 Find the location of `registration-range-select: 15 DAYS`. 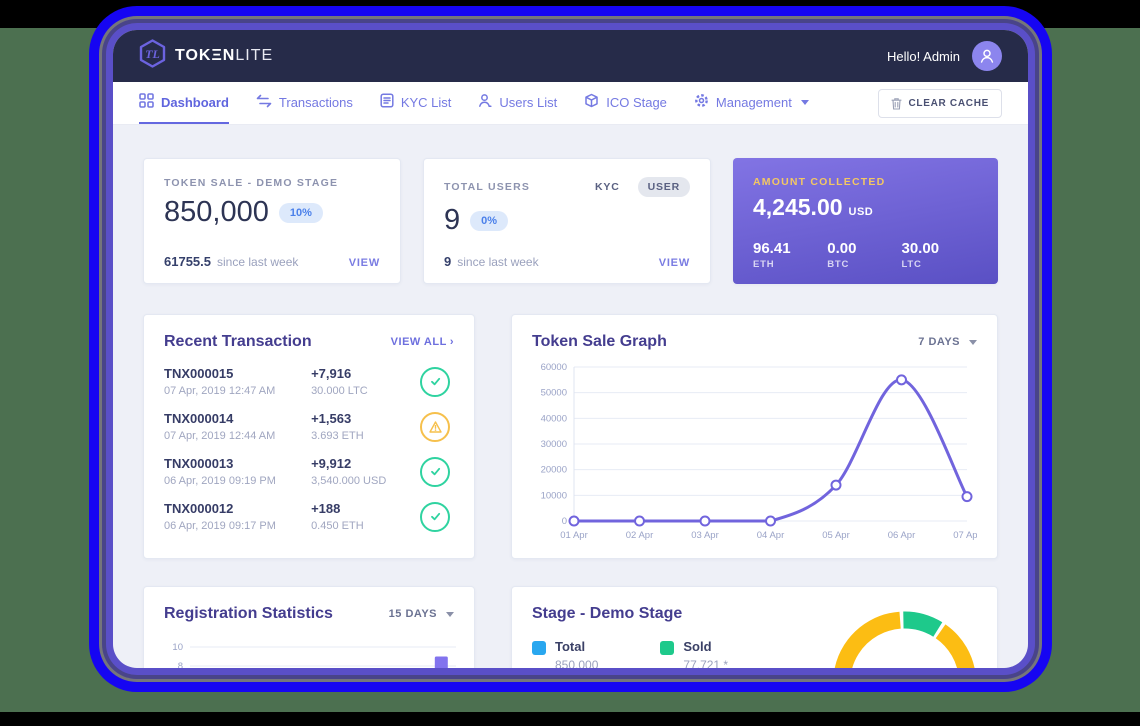

registration-range-select: 15 DAYS is located at coordinates (421, 614).